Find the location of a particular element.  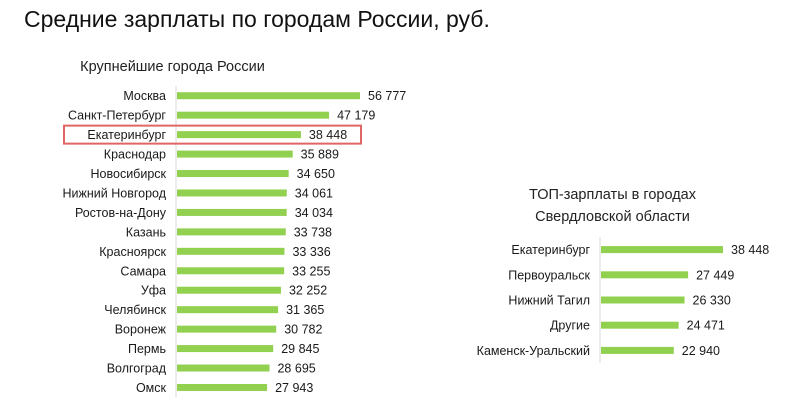

chart1-value-label: 28 695 is located at coordinates (296, 369).